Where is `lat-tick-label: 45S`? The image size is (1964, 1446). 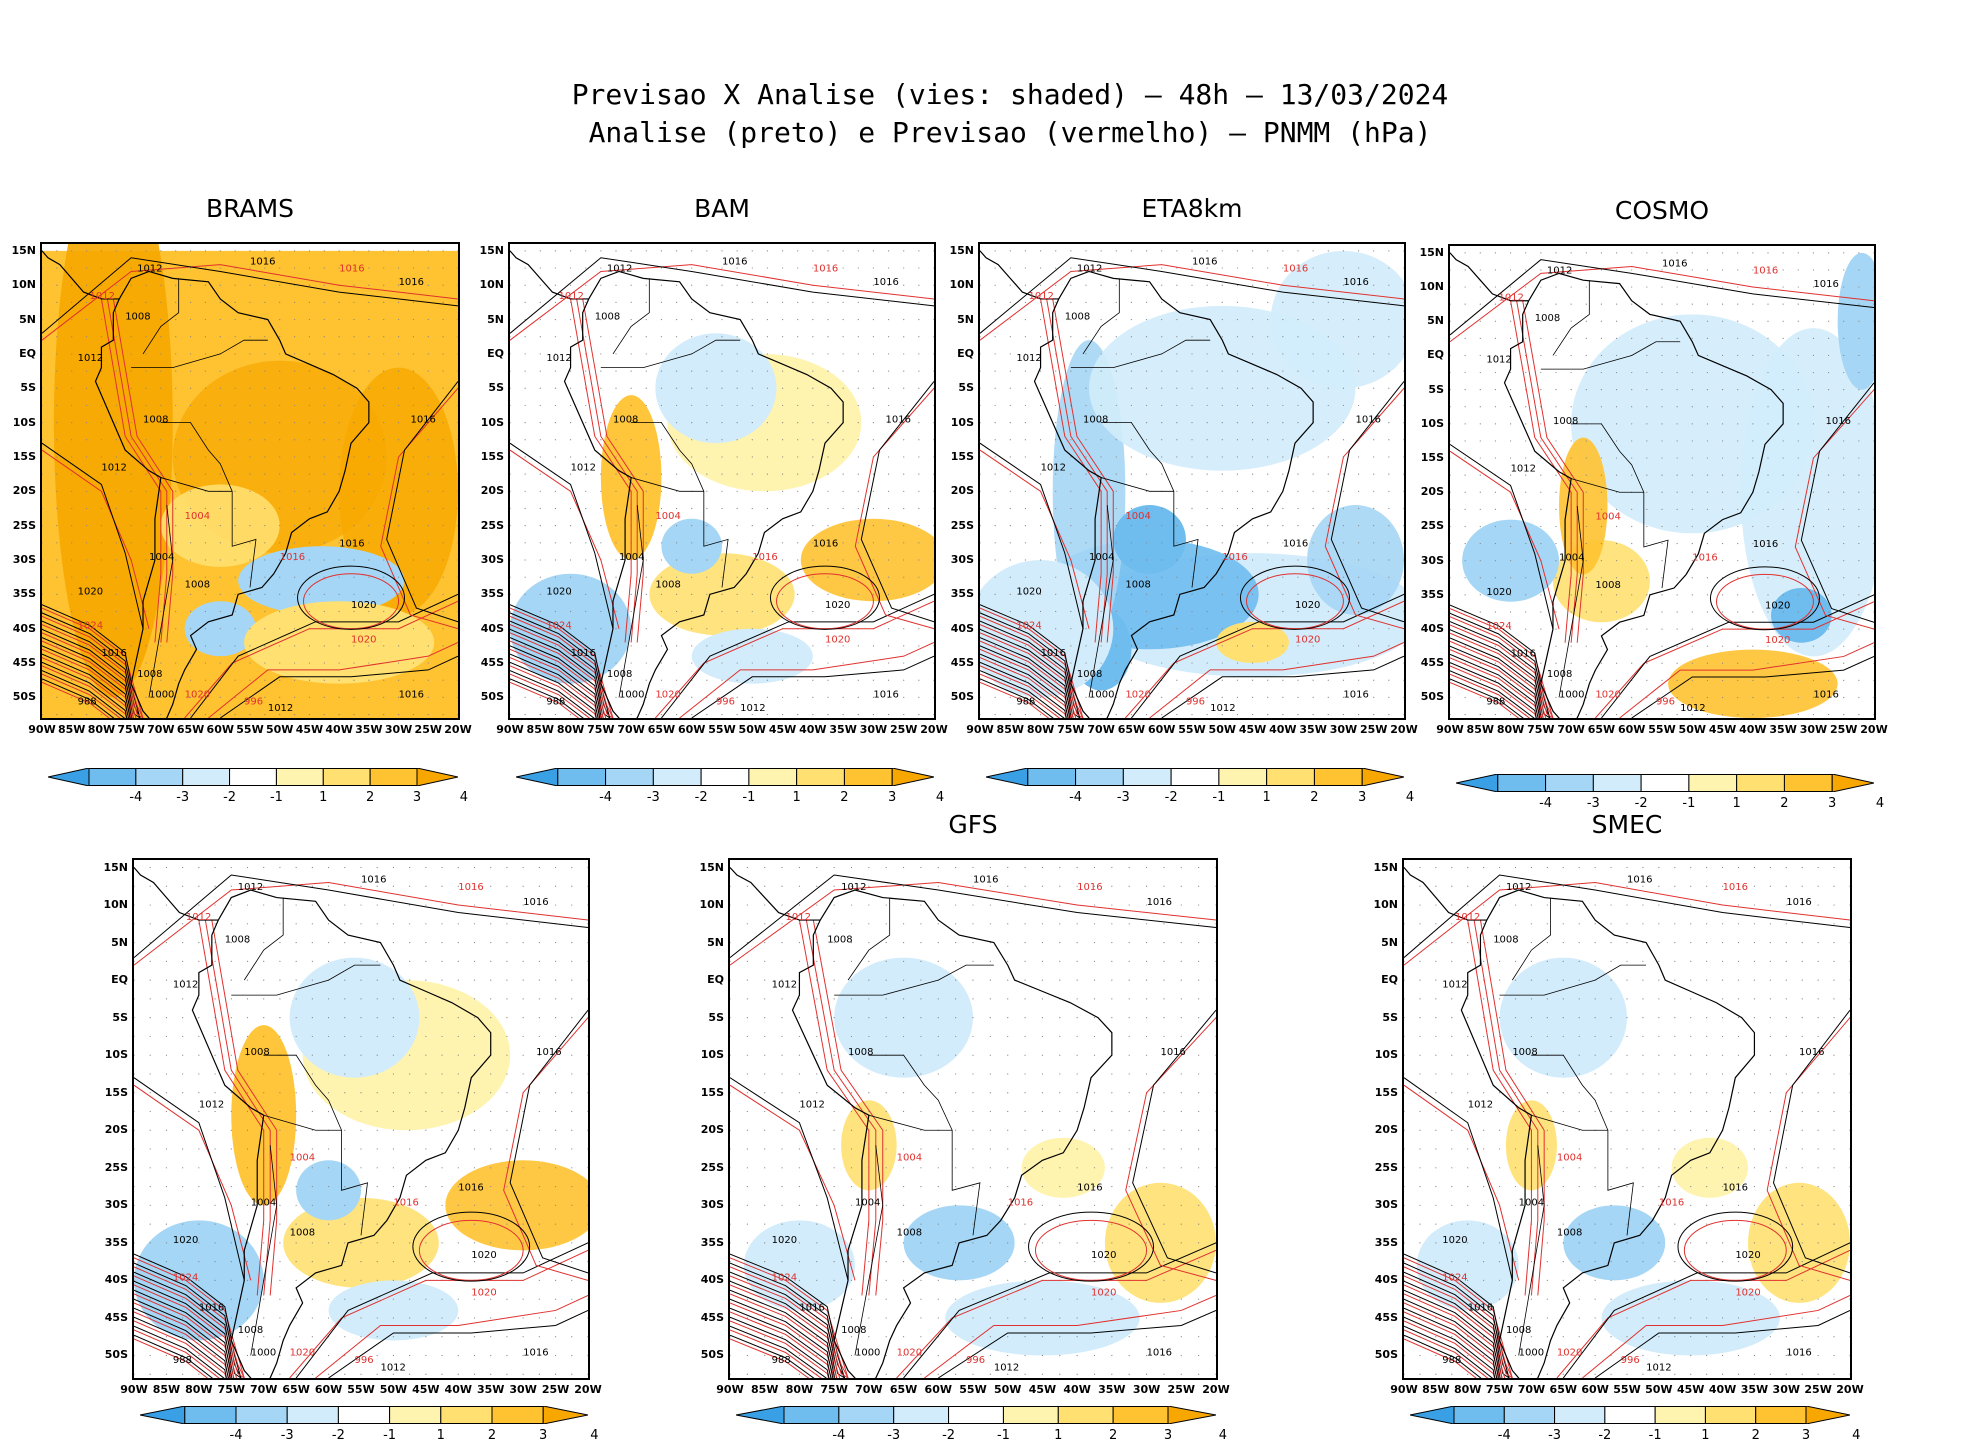
lat-tick-label: 45S is located at coordinates (708, 1317).